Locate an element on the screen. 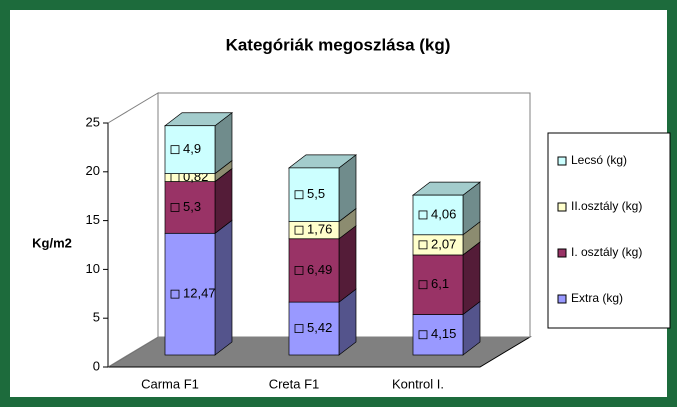  data-label: 1,76 is located at coordinates (319, 229).